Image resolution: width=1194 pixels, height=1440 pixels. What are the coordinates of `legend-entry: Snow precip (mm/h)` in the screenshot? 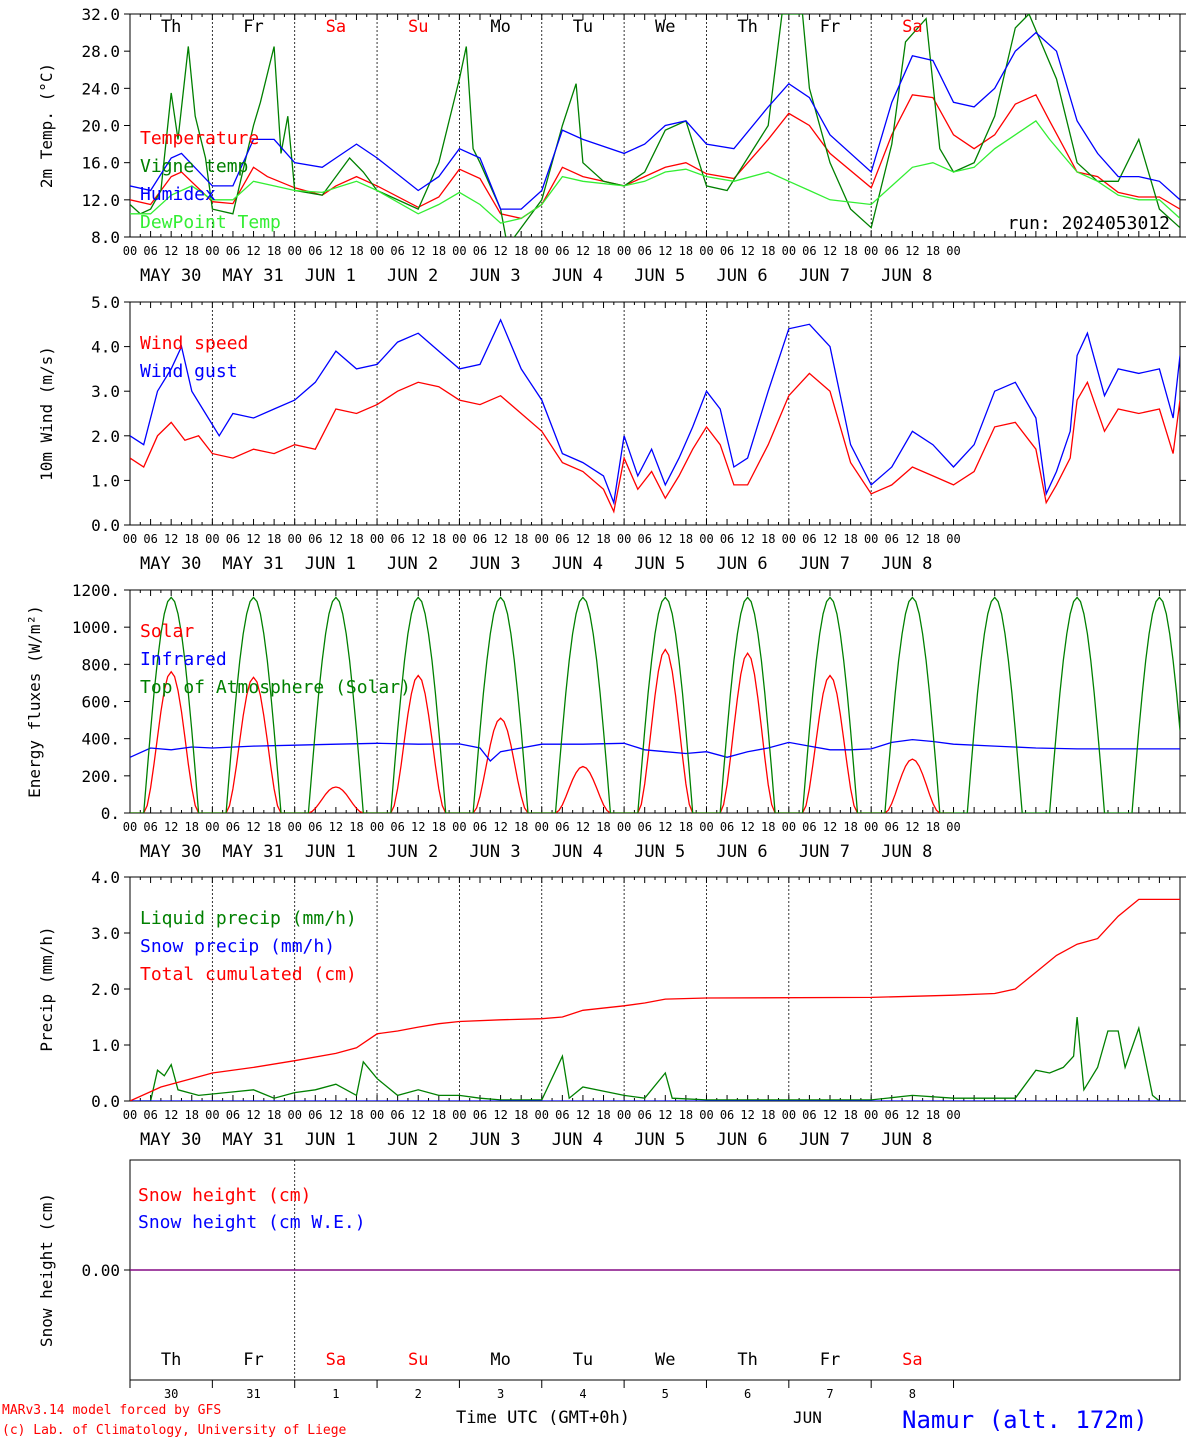 It's located at (237, 946).